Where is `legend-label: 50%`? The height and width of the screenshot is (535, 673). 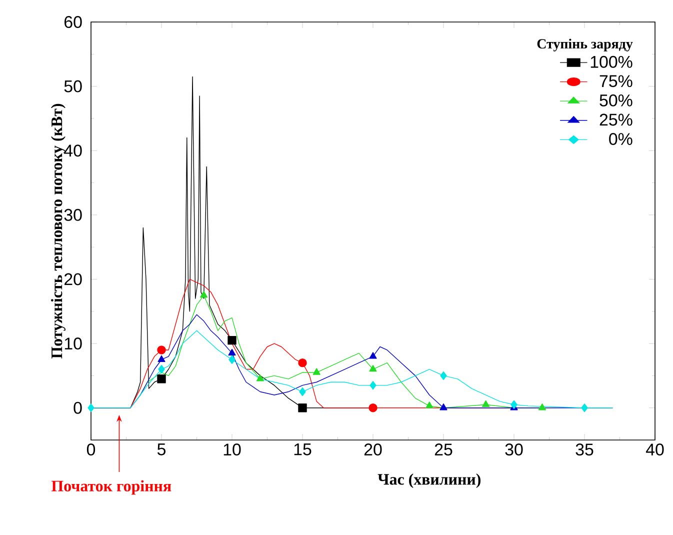
legend-label: 50% is located at coordinates (616, 100).